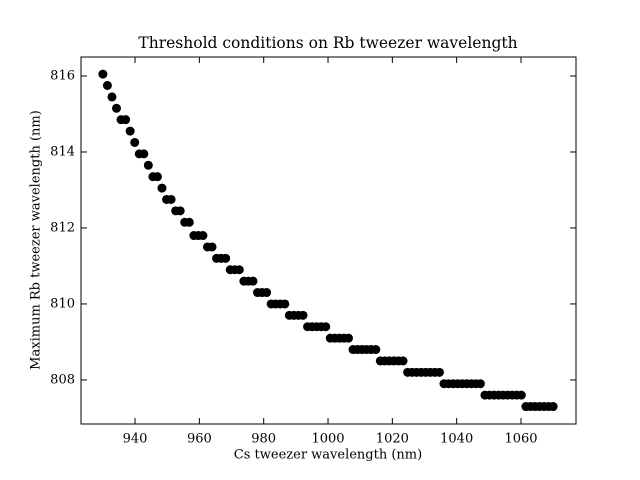 This screenshot has width=640, height=480. I want to click on y-tick-label: 814, so click(62, 151).